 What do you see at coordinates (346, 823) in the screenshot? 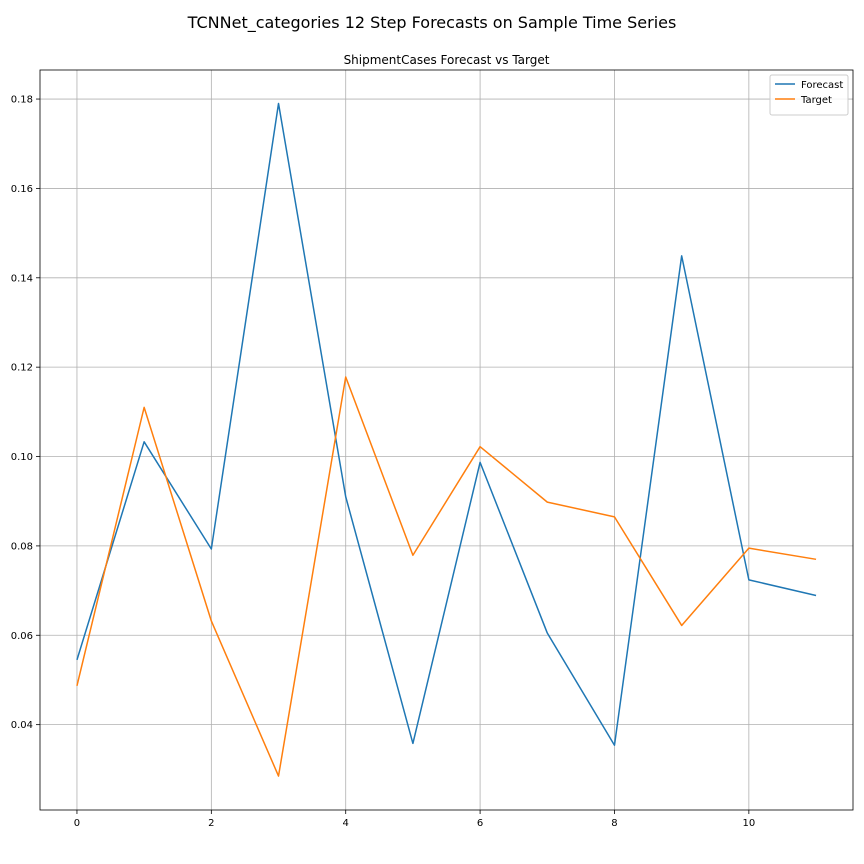
I see `x-tick-label: 4` at bounding box center [346, 823].